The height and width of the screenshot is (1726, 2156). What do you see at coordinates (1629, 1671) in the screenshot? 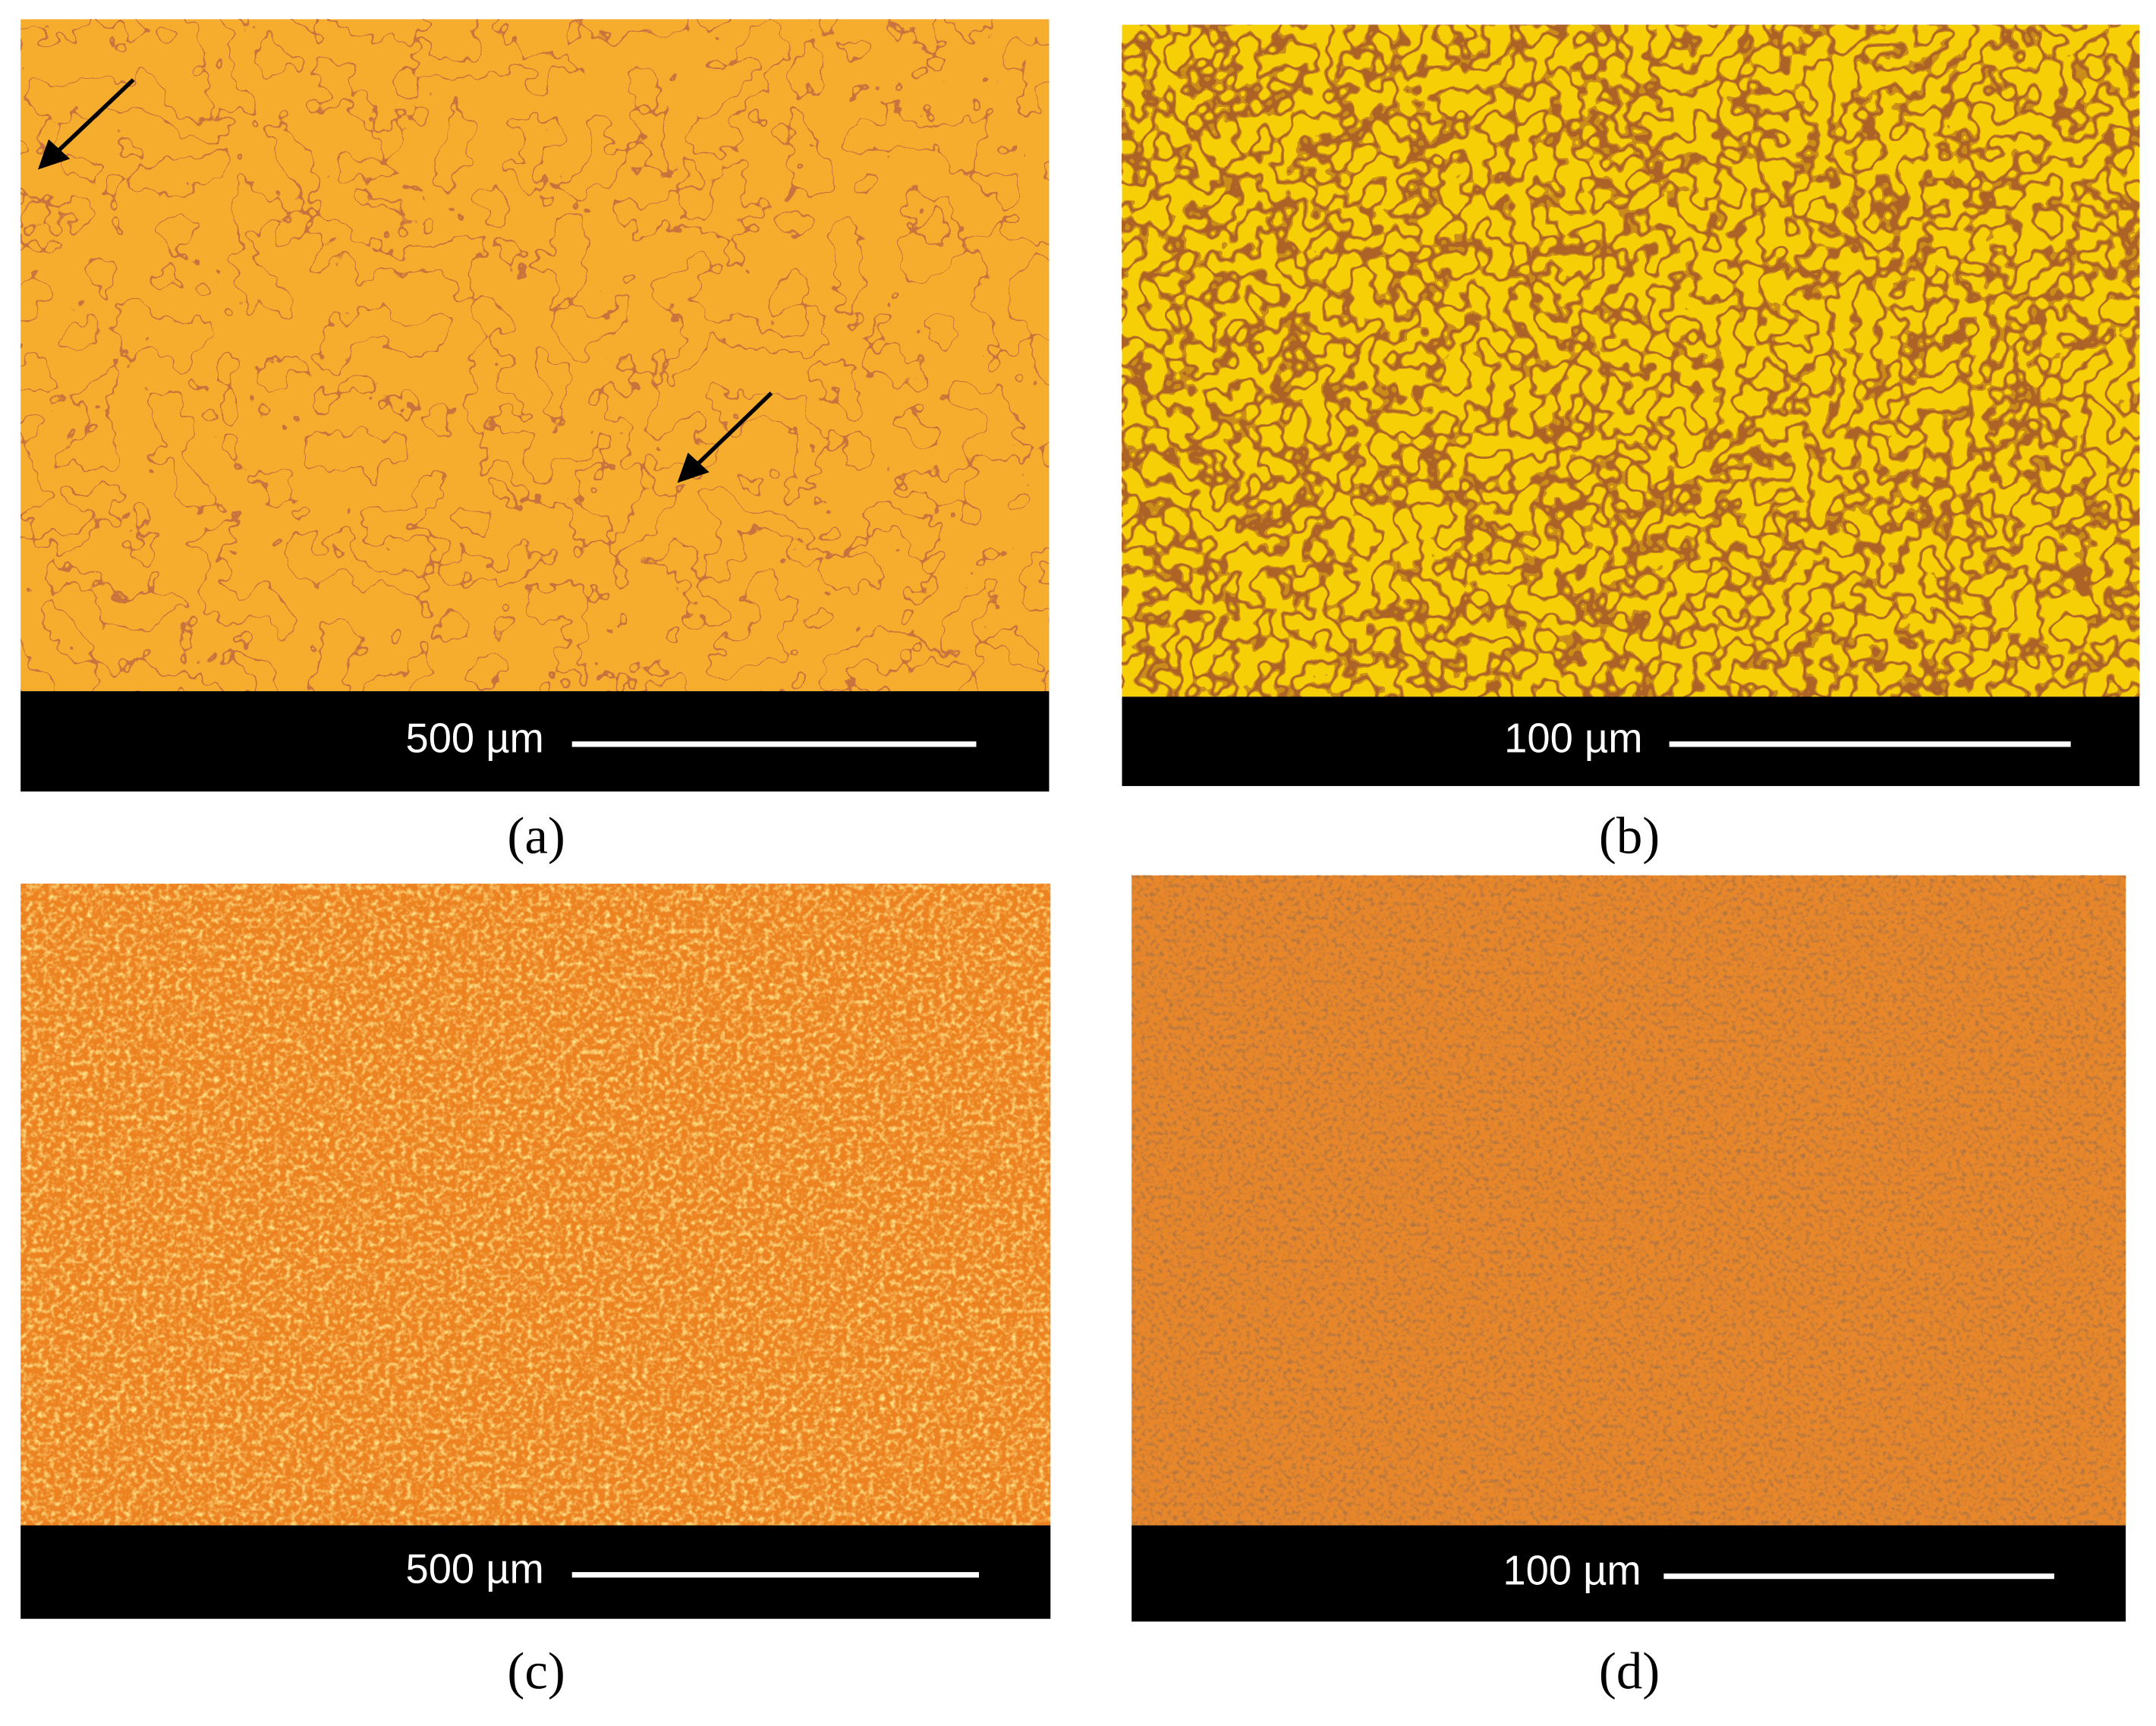
I see `panel-label: (d)` at bounding box center [1629, 1671].